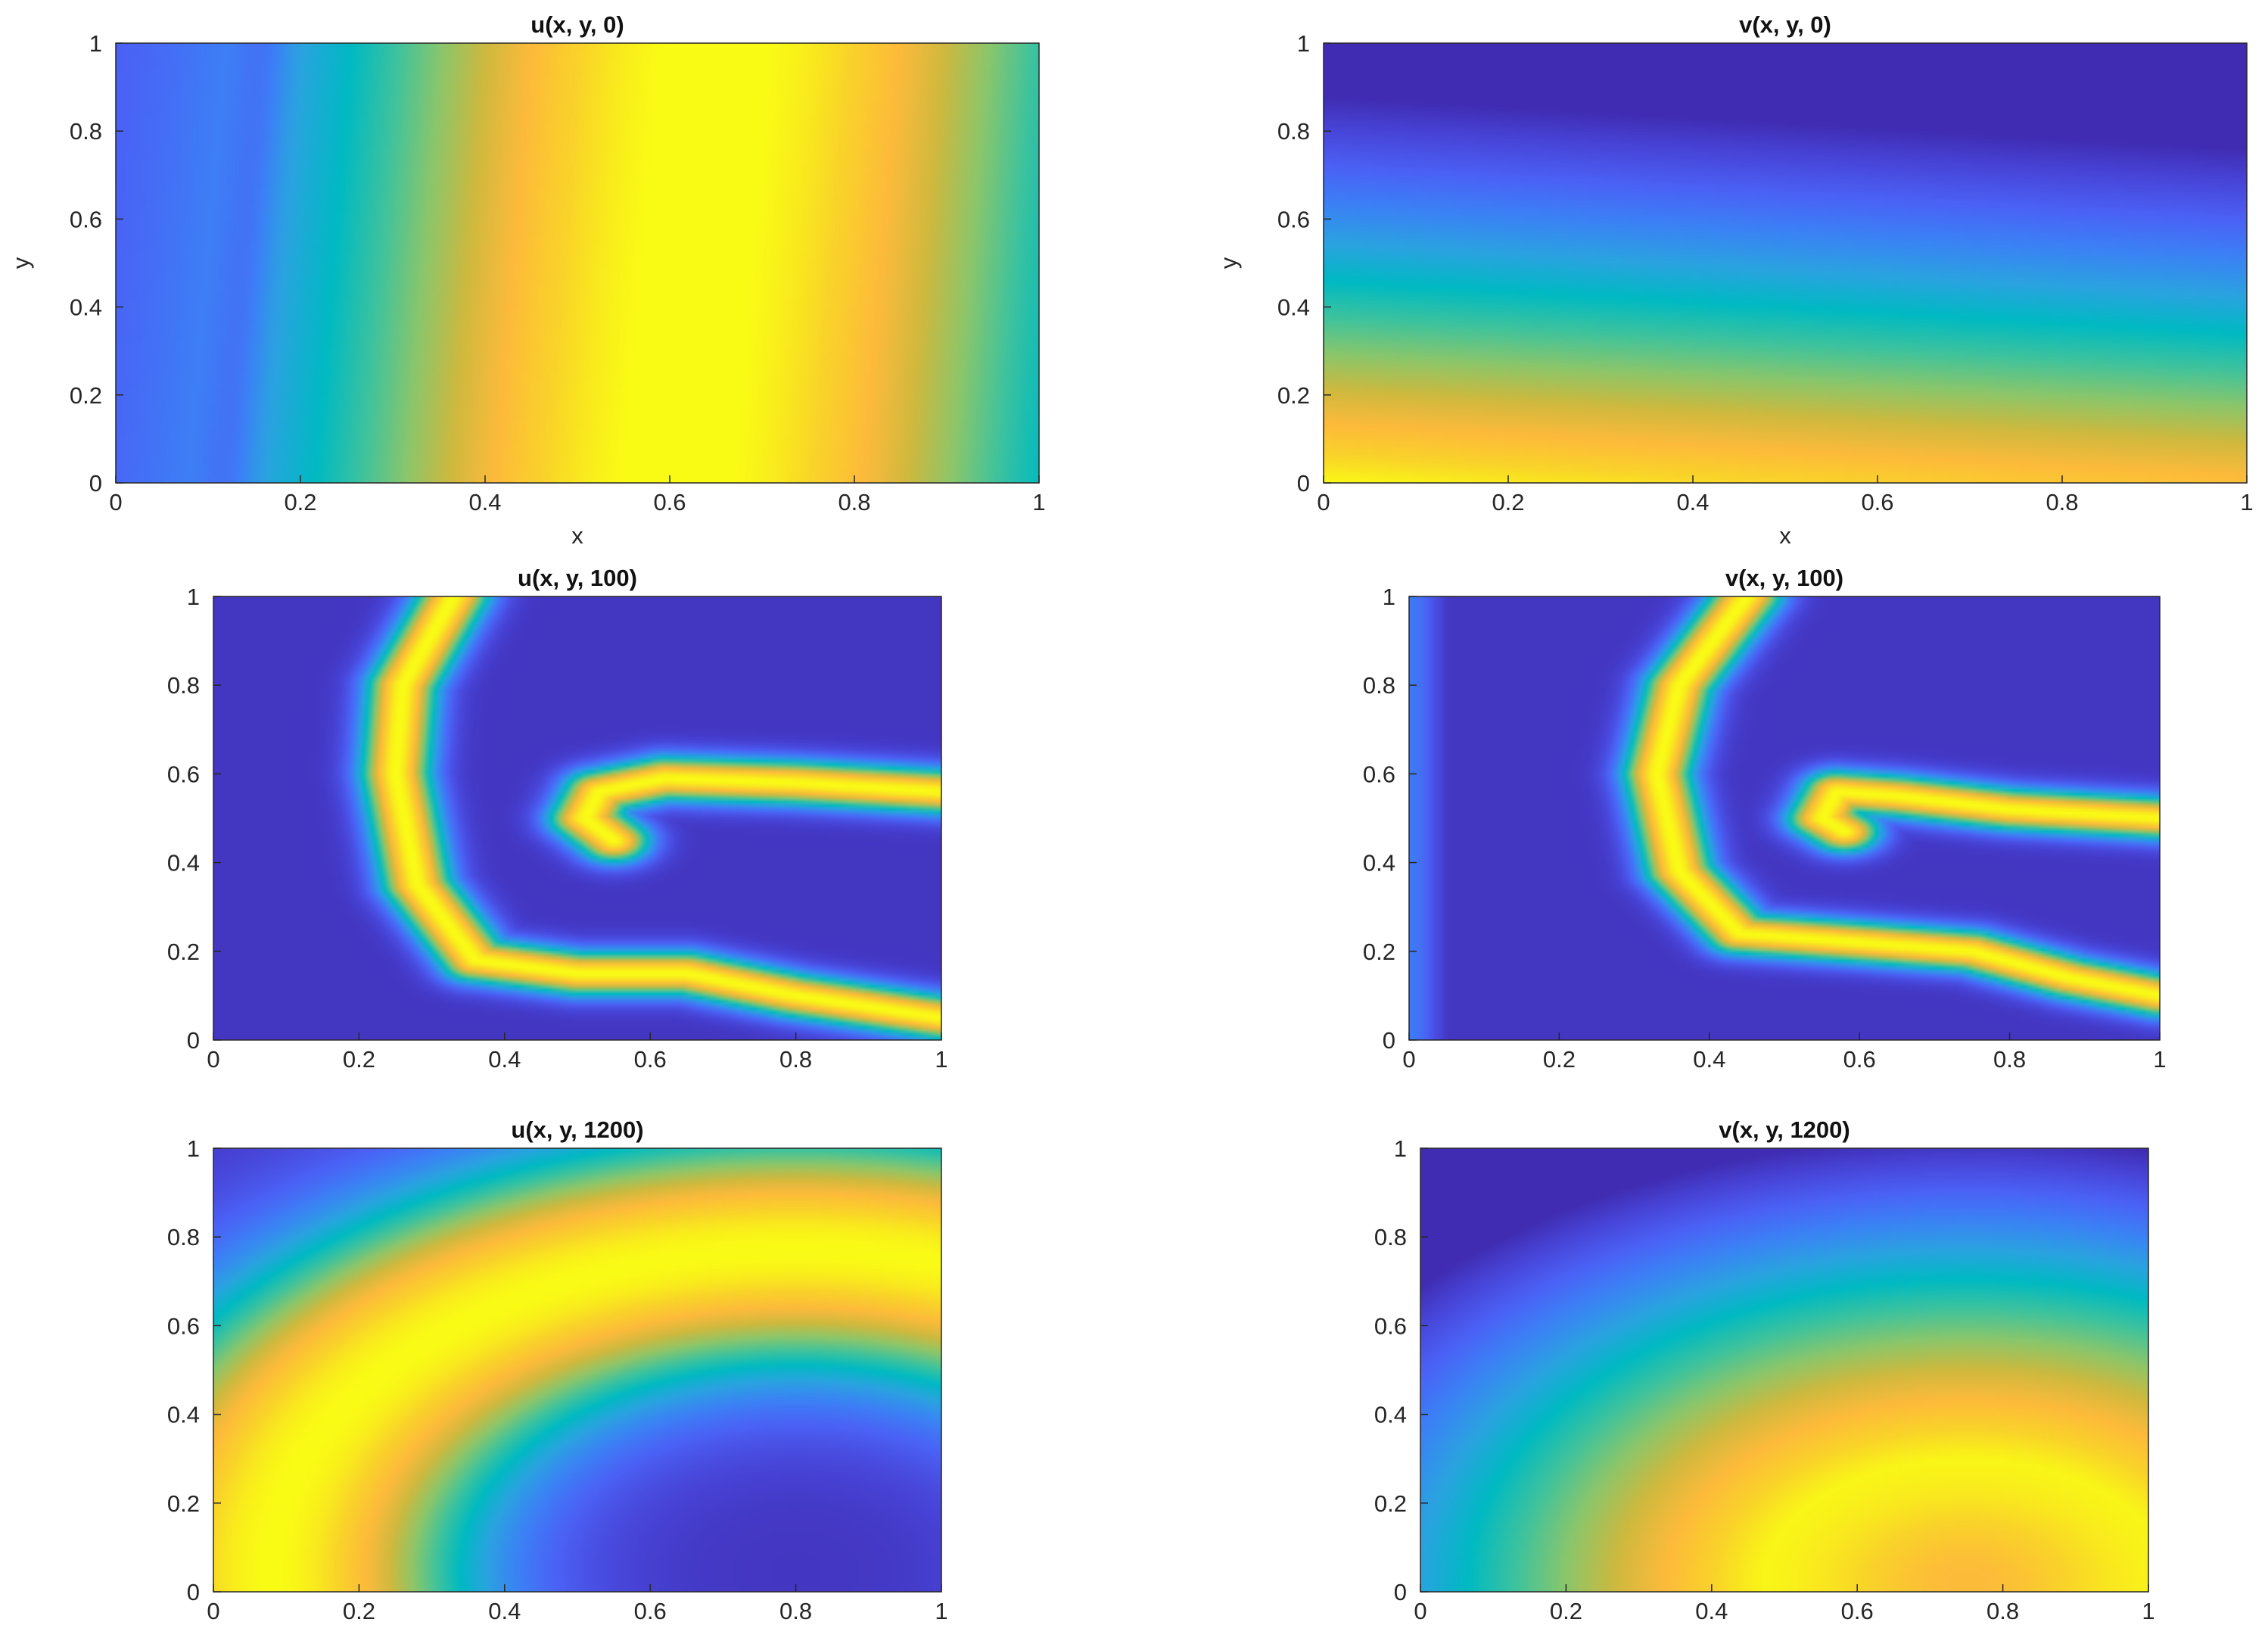 This screenshot has width=2268, height=1641. What do you see at coordinates (1785, 1129) in the screenshot?
I see `panel-title: v(x, y, 1200)` at bounding box center [1785, 1129].